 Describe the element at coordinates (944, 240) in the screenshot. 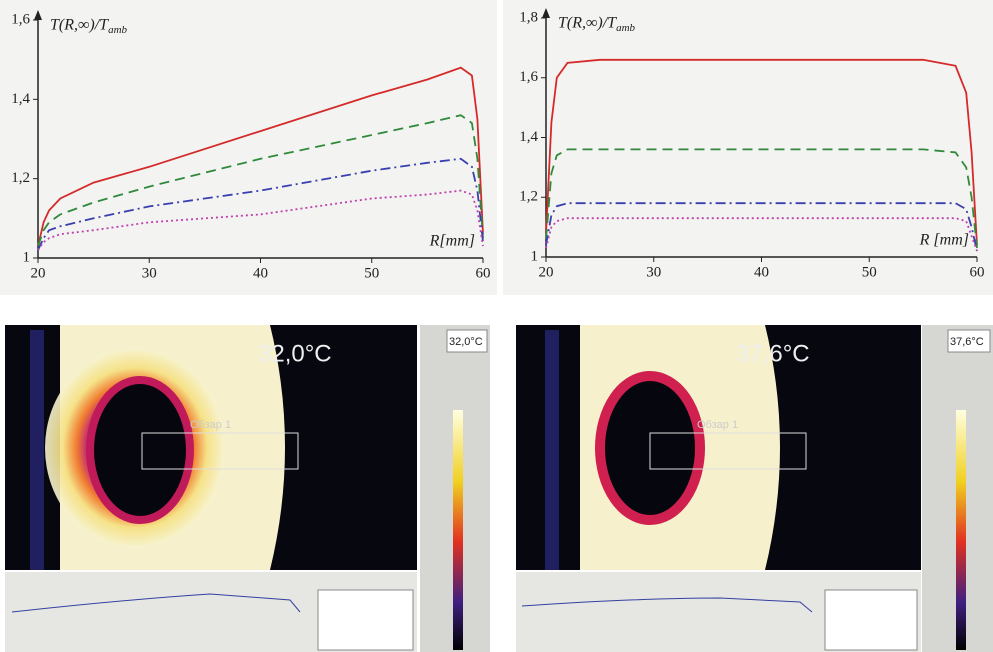

I see `x-axis-label: R [mm]` at that location.